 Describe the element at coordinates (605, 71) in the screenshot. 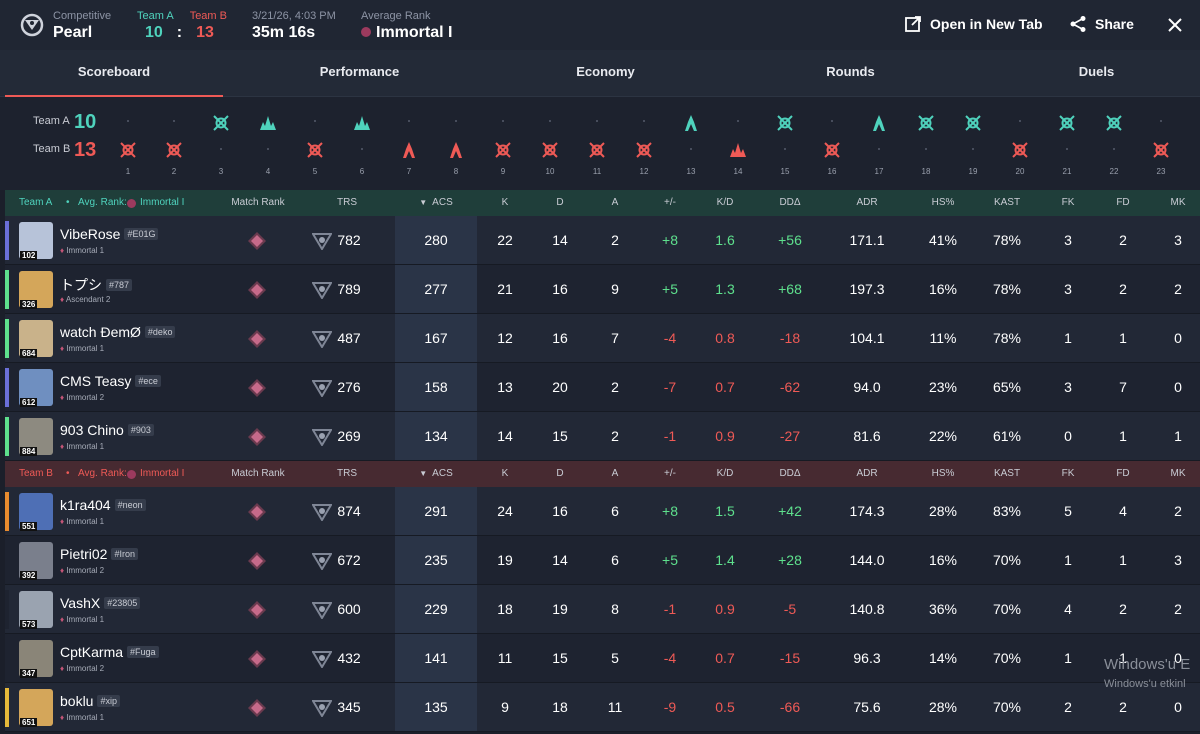

I see `tab-economy: Economy` at that location.